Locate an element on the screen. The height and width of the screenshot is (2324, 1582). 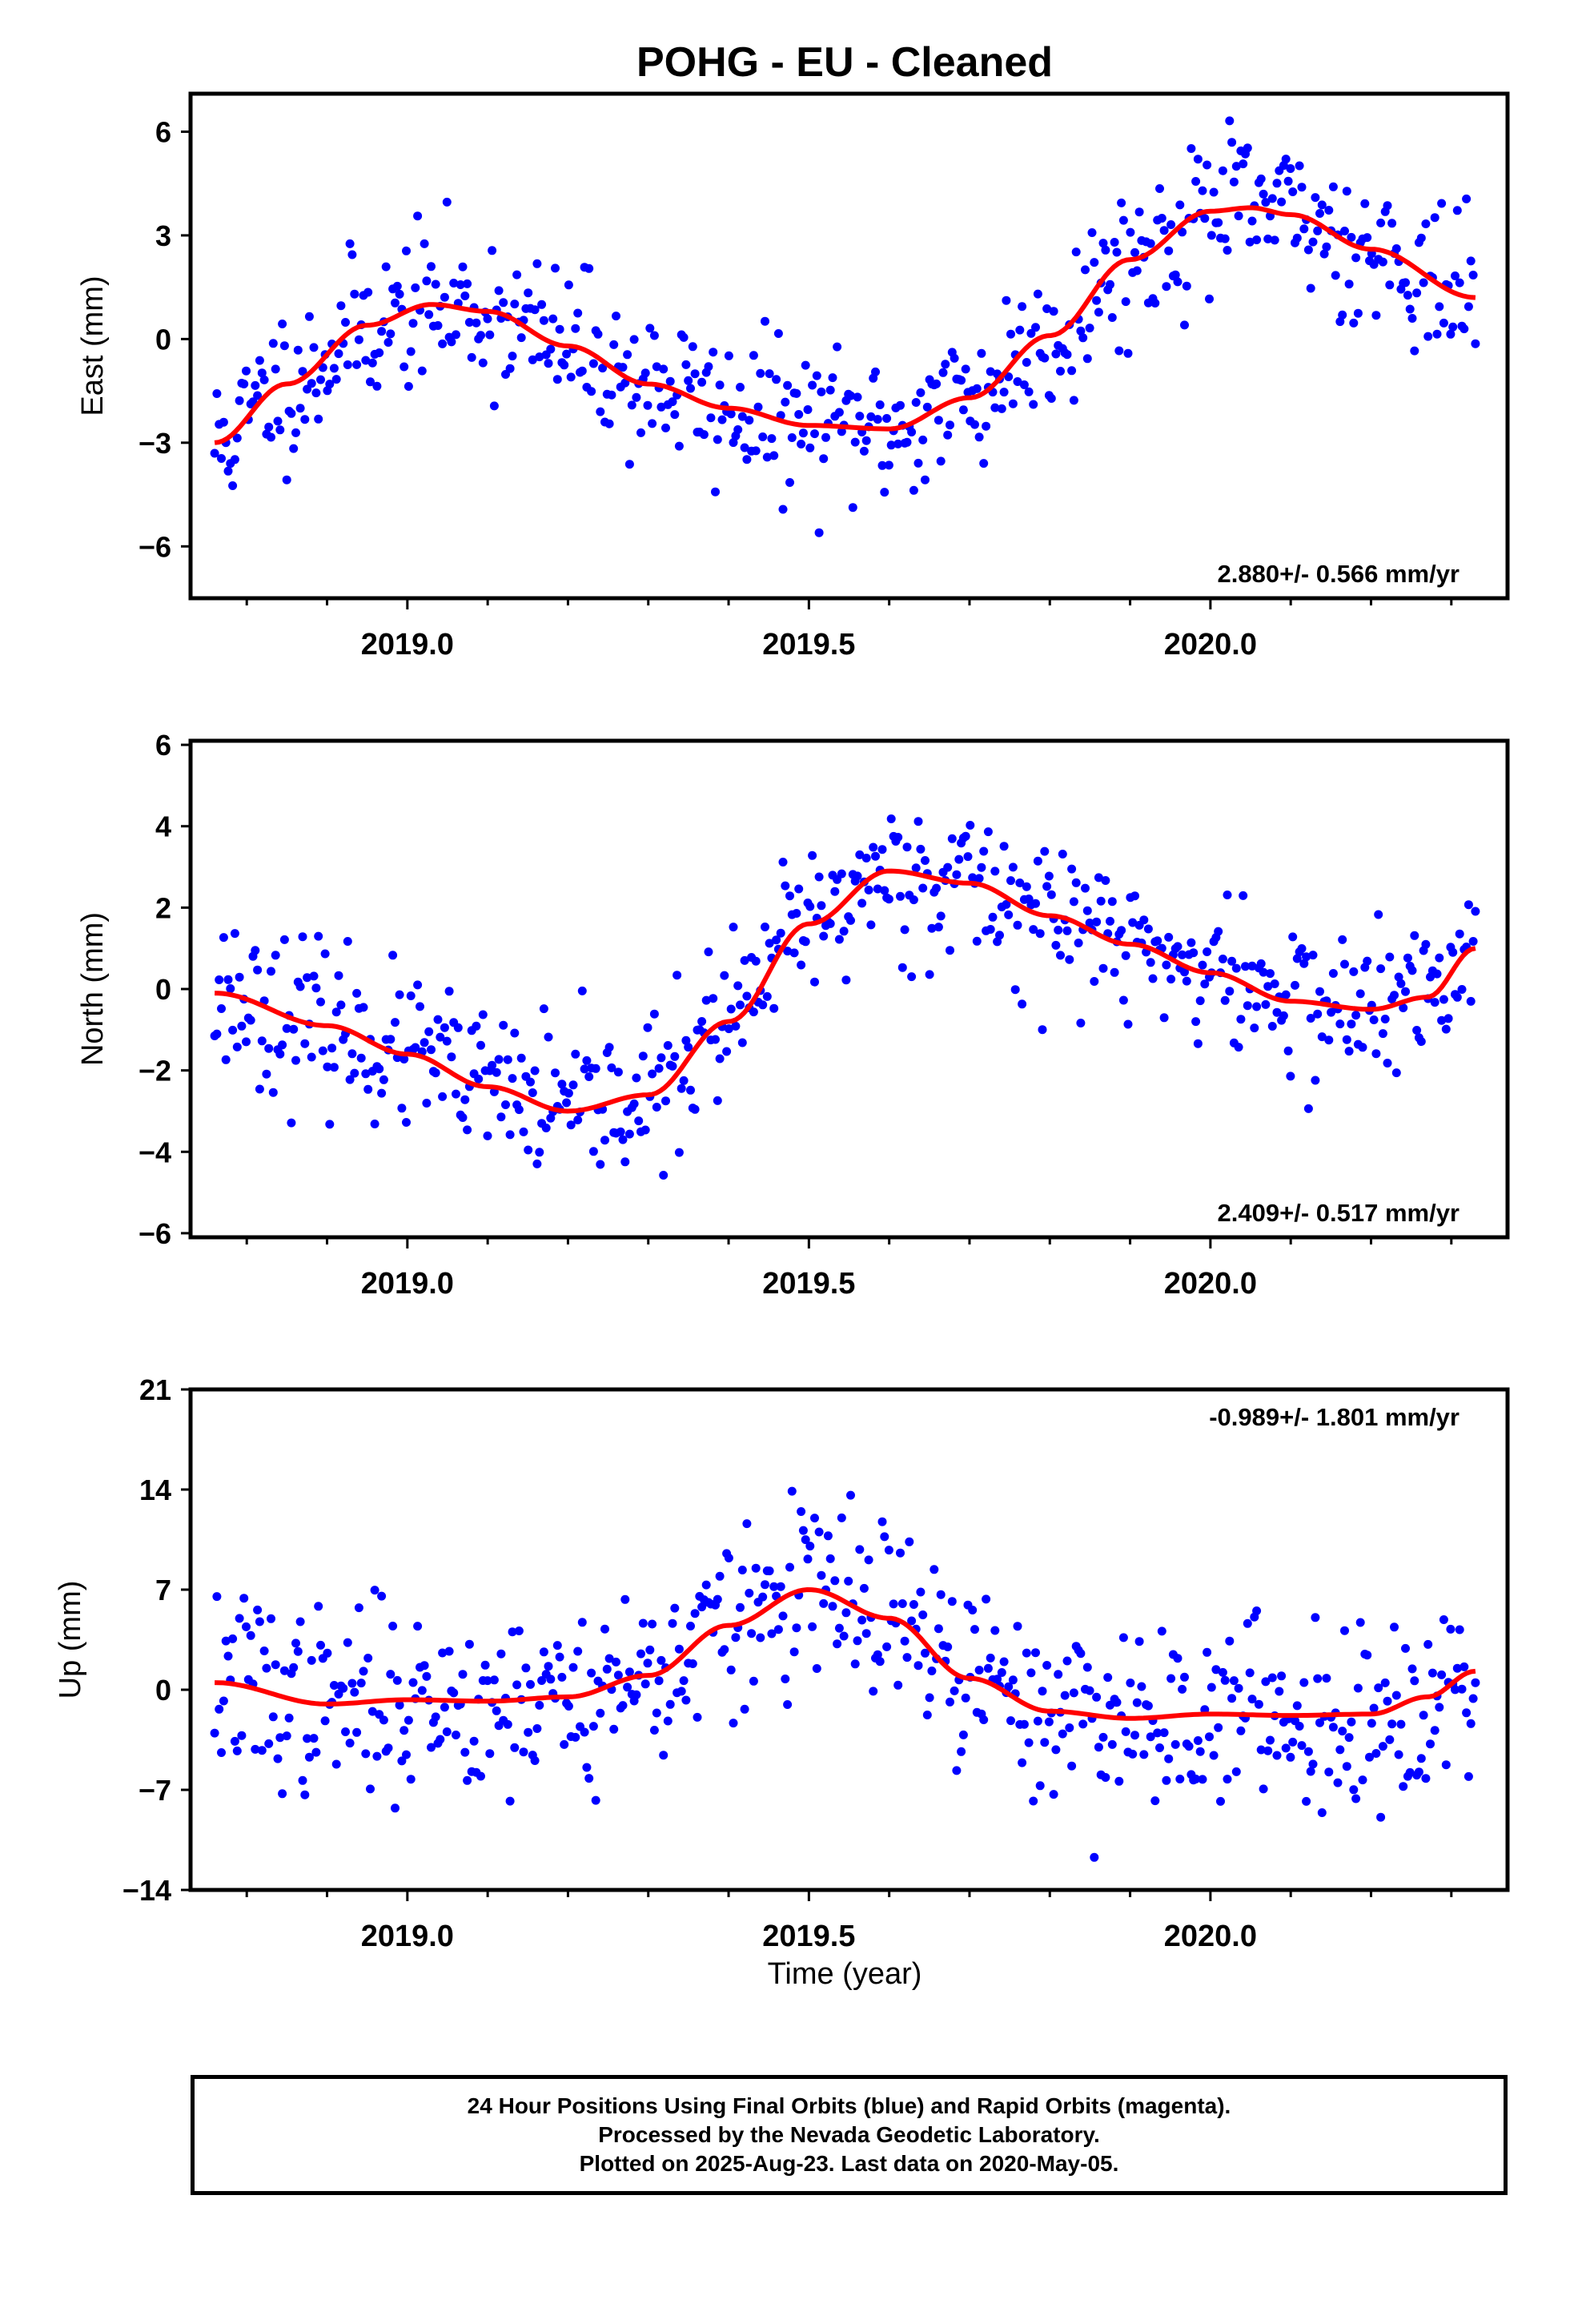
x-tick-label-up: 2019.5 is located at coordinates (808, 1936).